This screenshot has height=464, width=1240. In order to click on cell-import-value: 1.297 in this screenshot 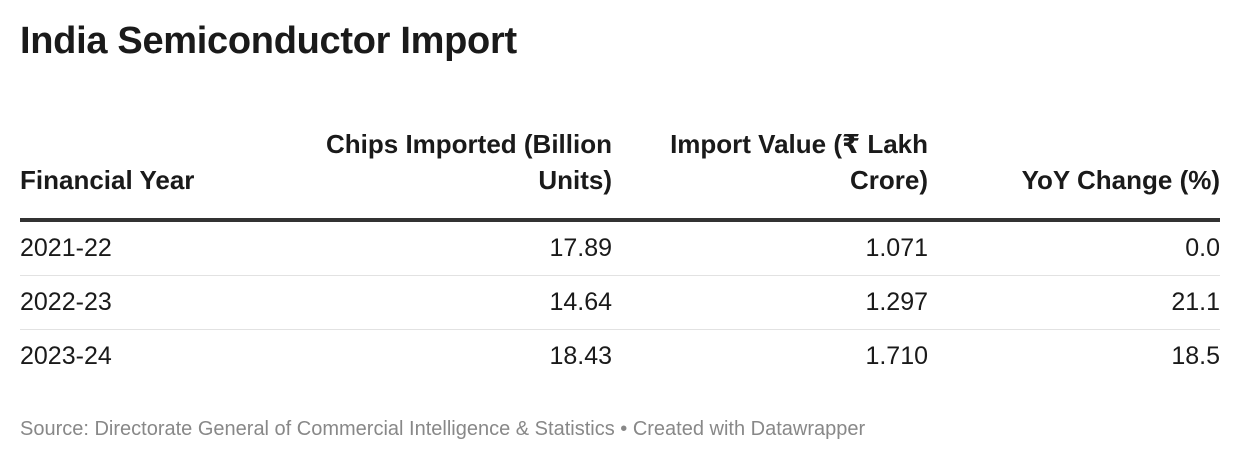, I will do `click(770, 302)`.